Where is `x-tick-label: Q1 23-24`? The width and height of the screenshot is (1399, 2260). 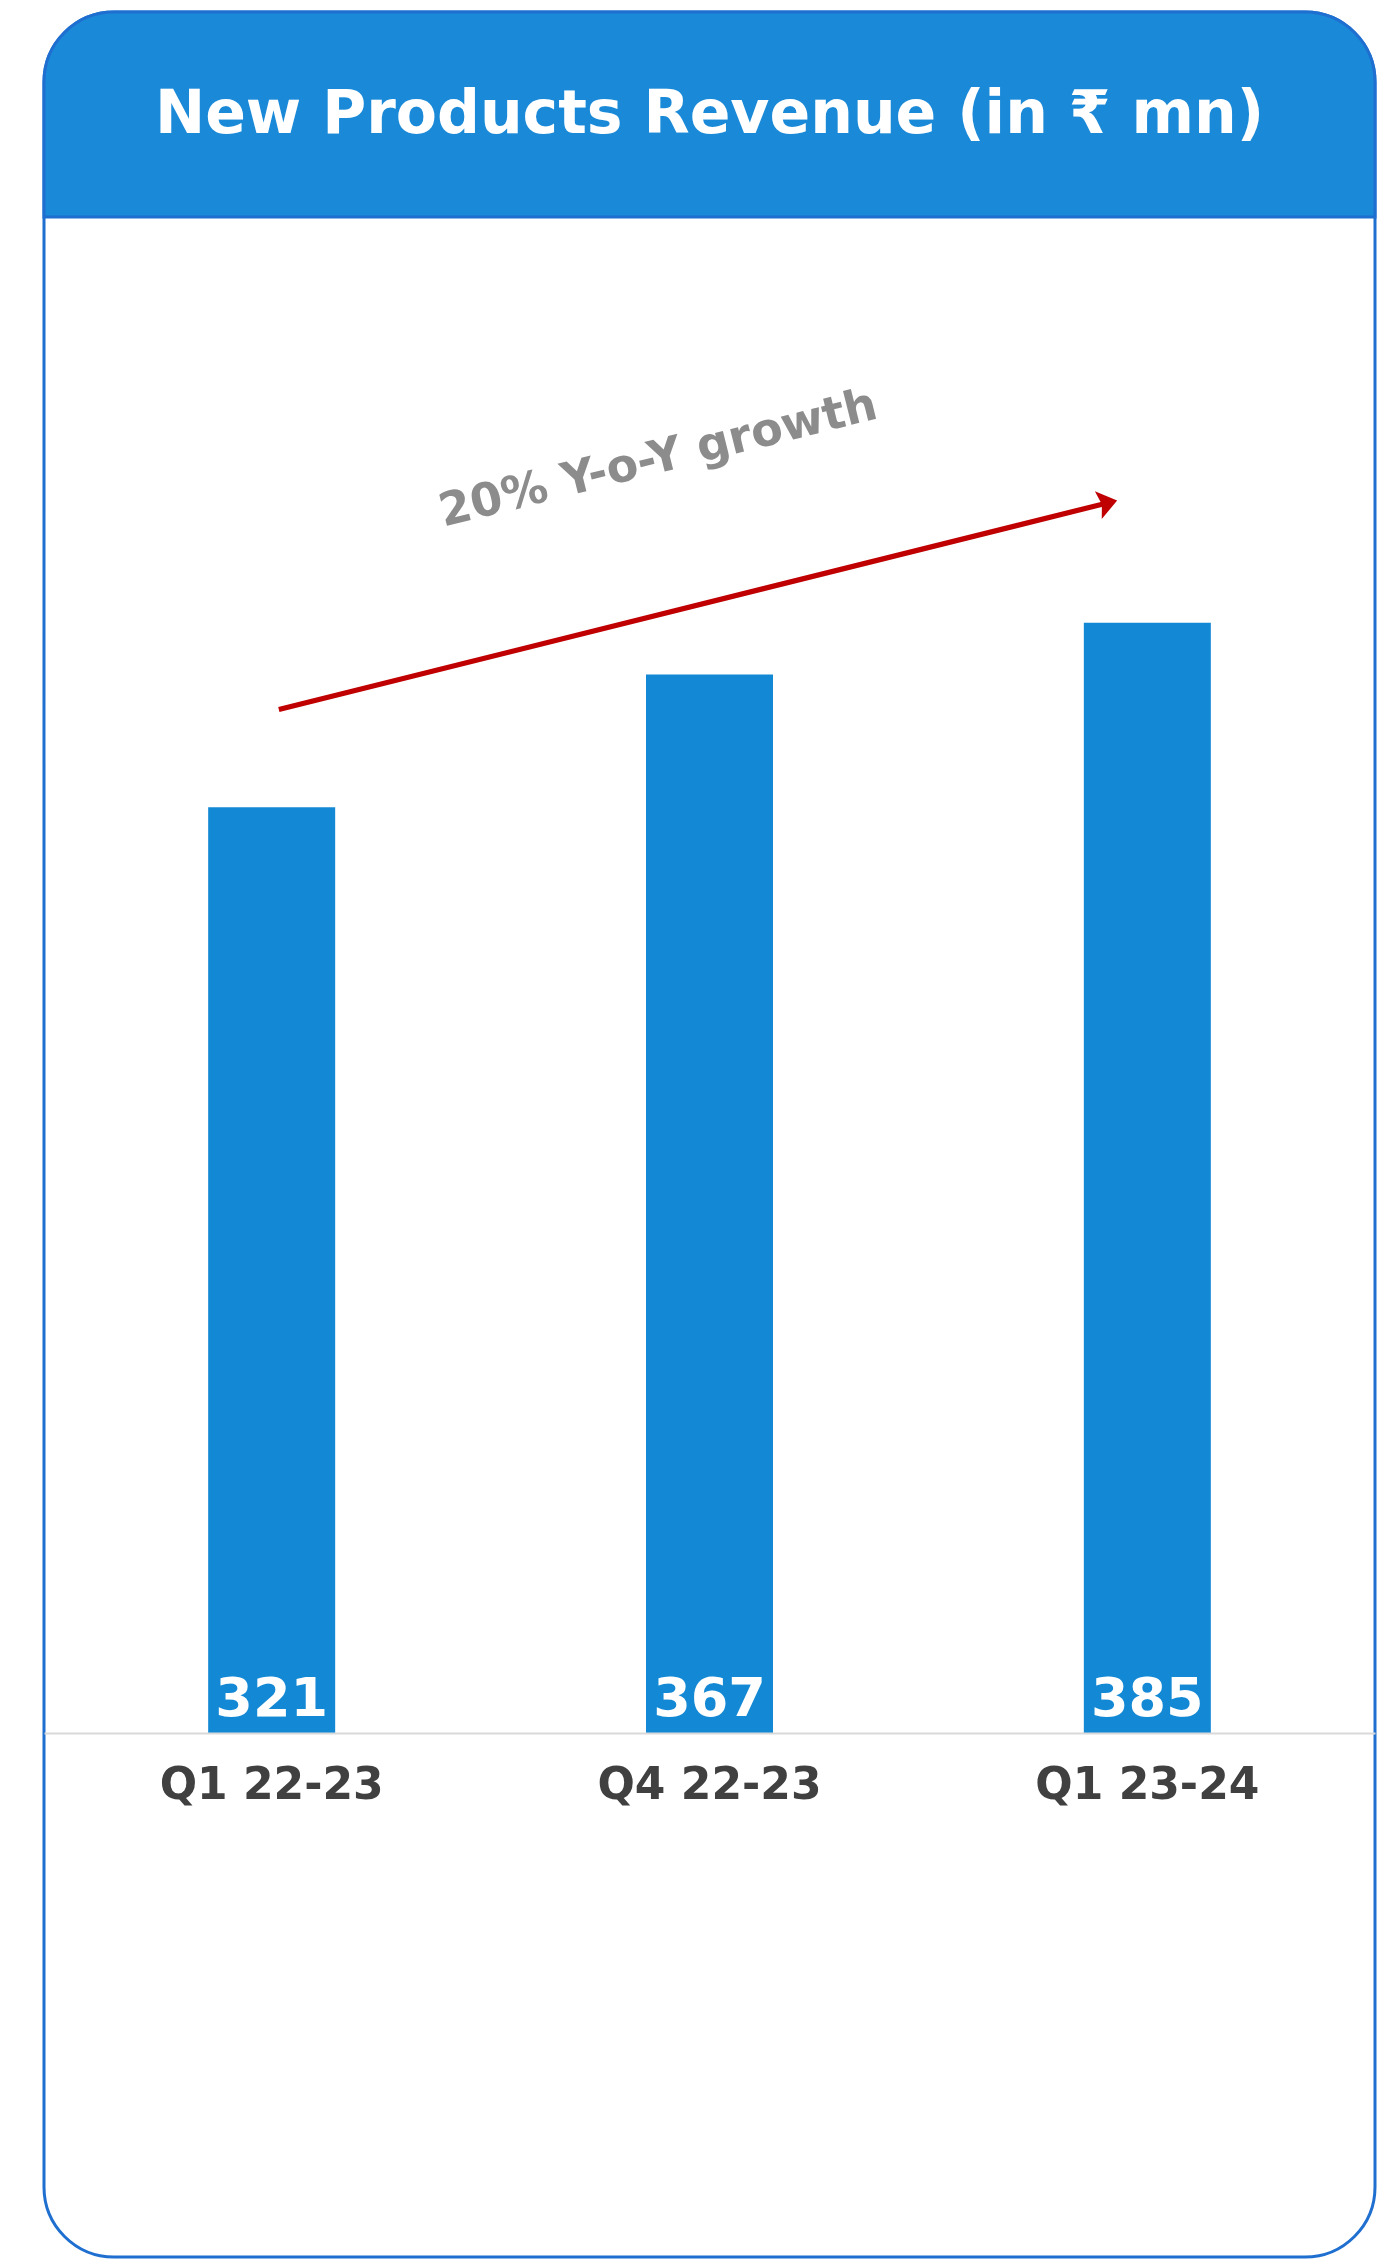
x-tick-label: Q1 23-24 is located at coordinates (1147, 1783).